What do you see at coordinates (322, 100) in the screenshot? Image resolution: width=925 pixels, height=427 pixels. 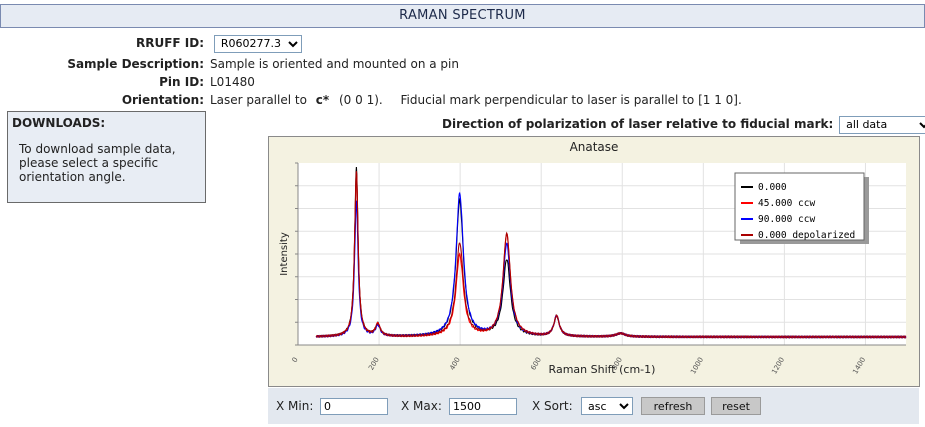 I see `orientation-axis: c*` at bounding box center [322, 100].